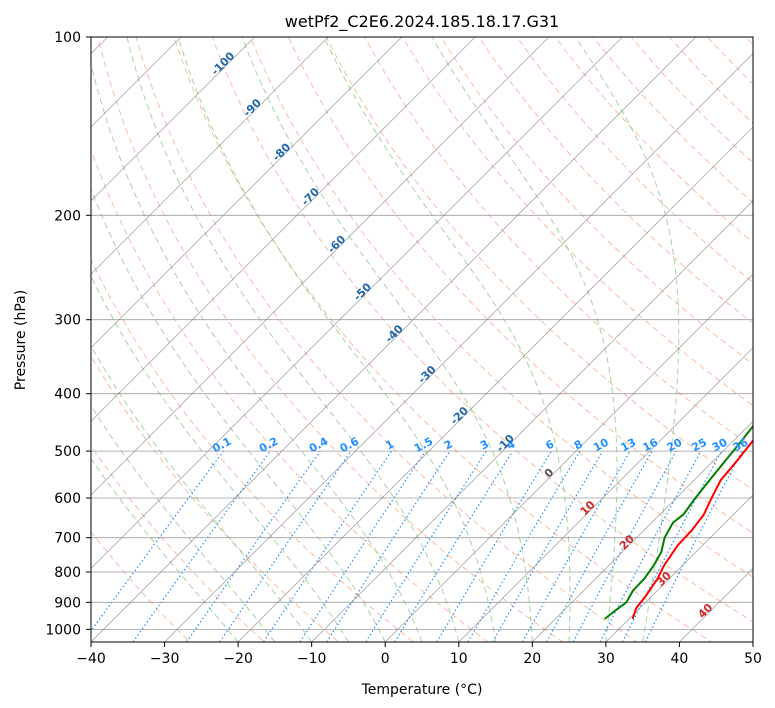  I want to click on x-tick-label: 40, so click(679, 659).